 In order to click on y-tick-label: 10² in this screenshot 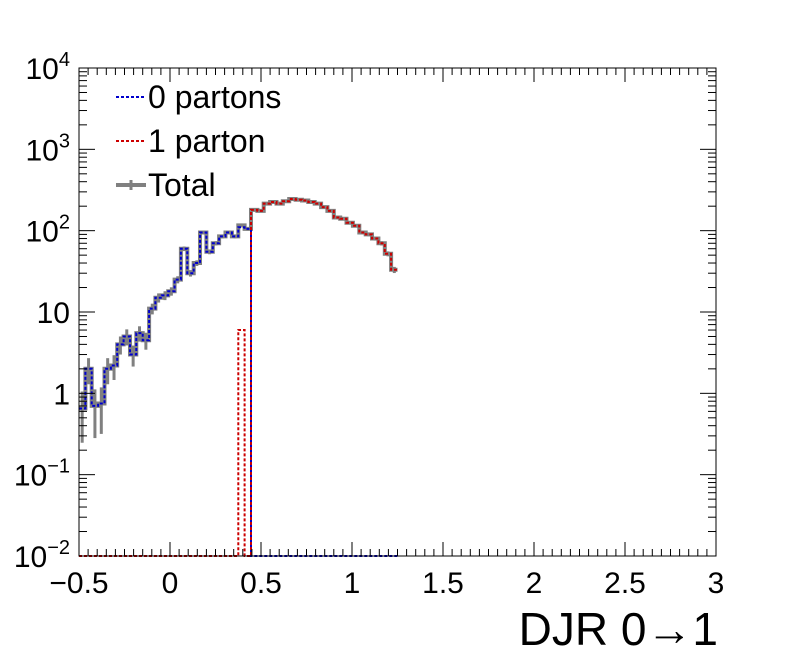, I will do `click(48, 230)`.